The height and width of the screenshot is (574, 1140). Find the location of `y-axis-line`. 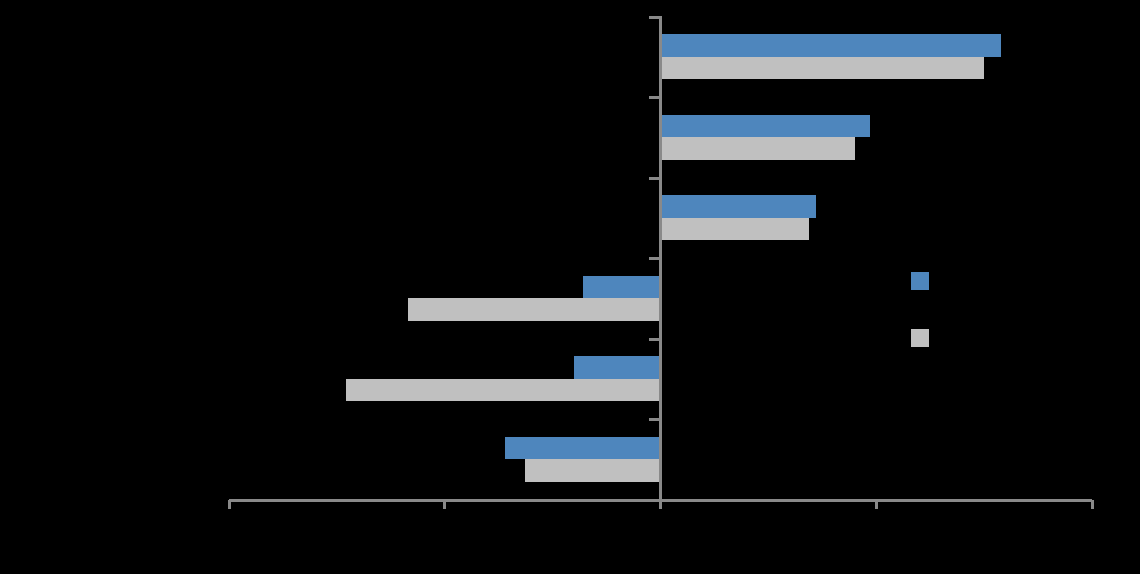

y-axis-line is located at coordinates (660, 259).